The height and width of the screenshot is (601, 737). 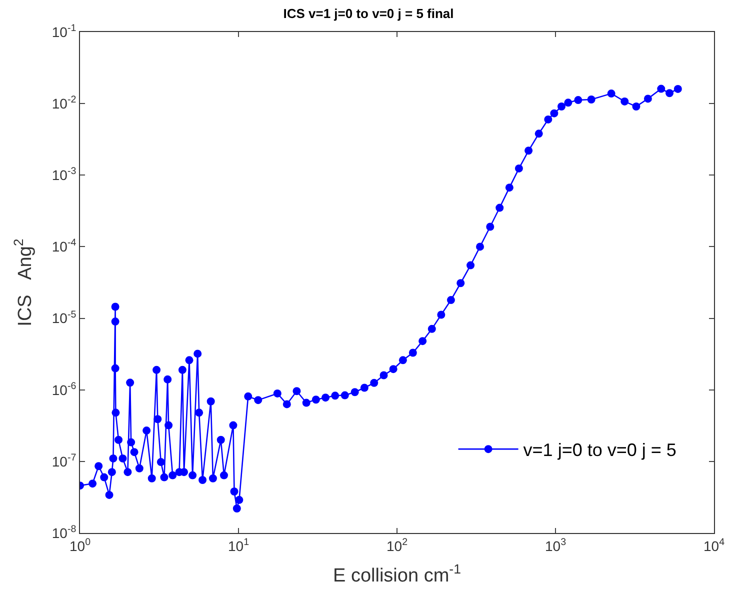 I want to click on x-tick-label: 10$^{2}$, so click(x=397, y=545).